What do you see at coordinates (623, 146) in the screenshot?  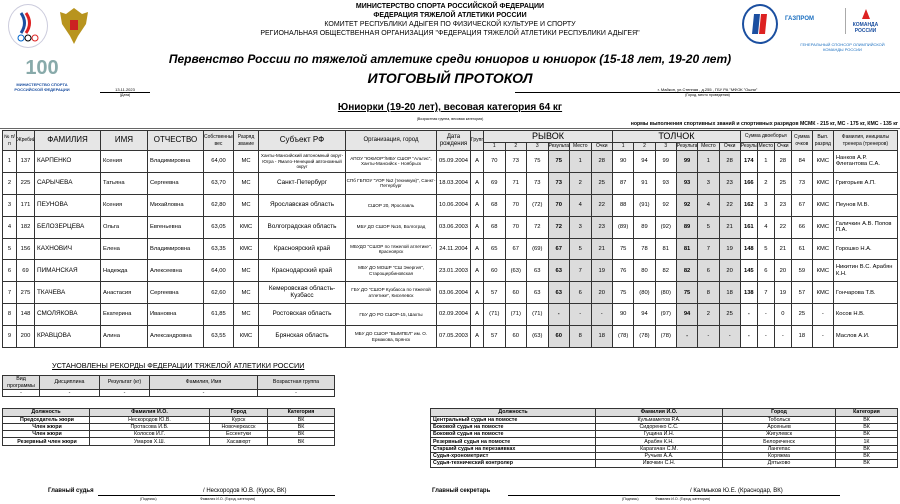 I see `cj-a1-header: 1` at bounding box center [623, 146].